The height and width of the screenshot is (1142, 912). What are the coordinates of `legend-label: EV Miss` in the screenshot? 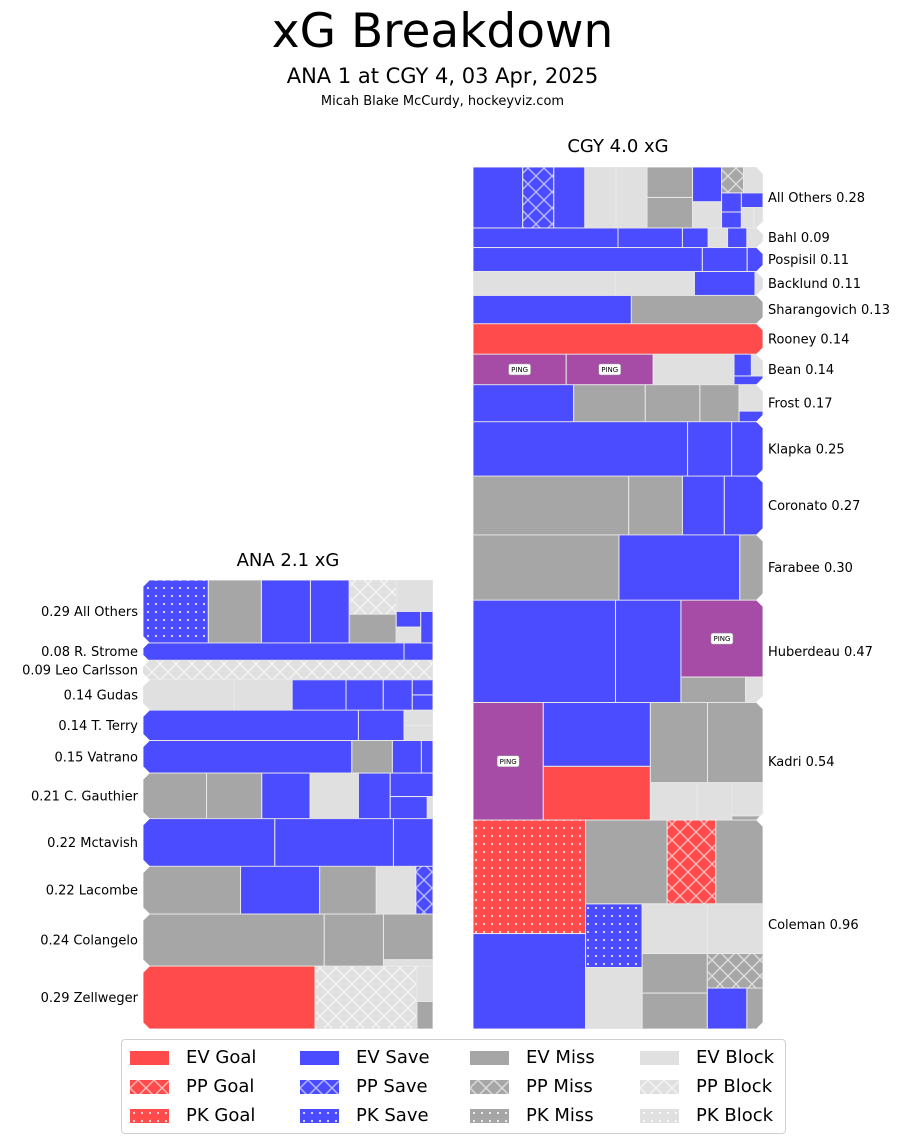 It's located at (560, 1057).